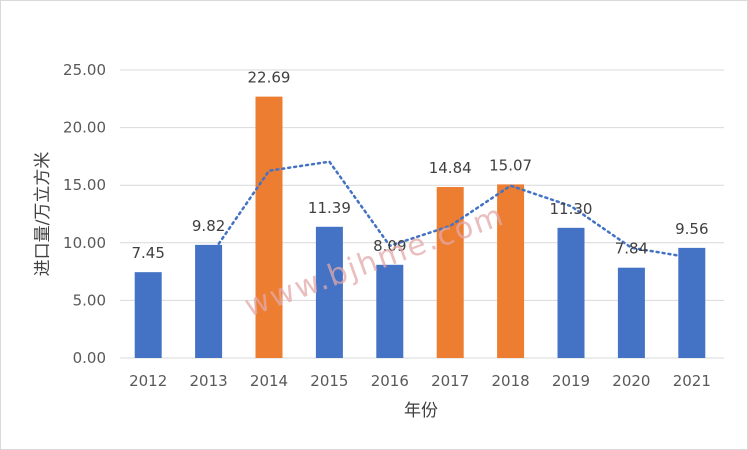  Describe the element at coordinates (571, 381) in the screenshot. I see `x-tick-label: 2019` at that location.